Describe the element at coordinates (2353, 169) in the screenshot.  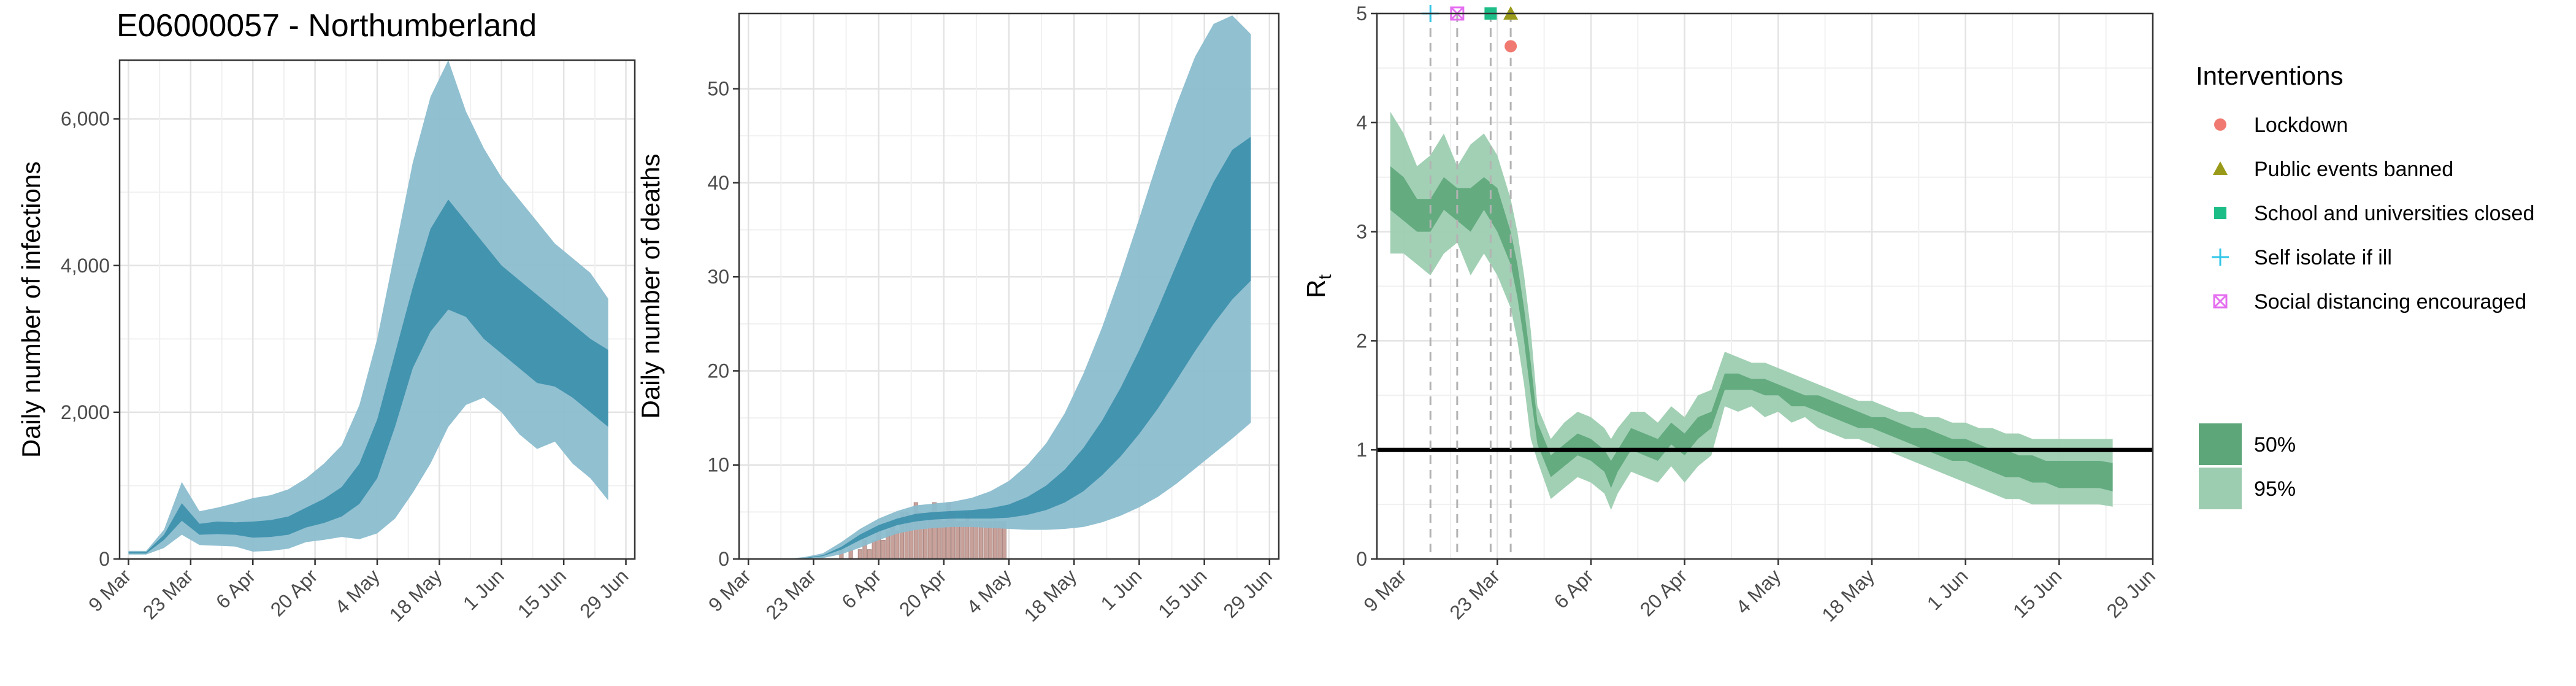
I see `legend-label: Public events banned` at that location.